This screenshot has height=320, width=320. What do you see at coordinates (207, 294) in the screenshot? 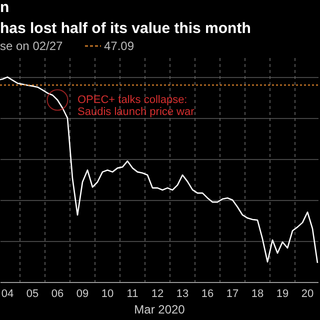
I see `x-tick-label: 16` at bounding box center [207, 294].